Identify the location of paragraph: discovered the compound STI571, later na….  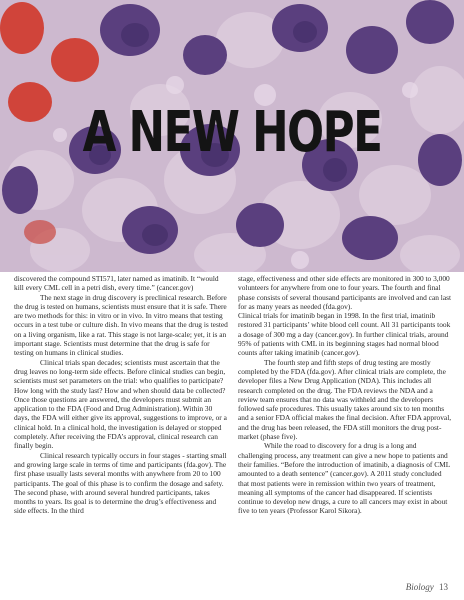
(116, 283).